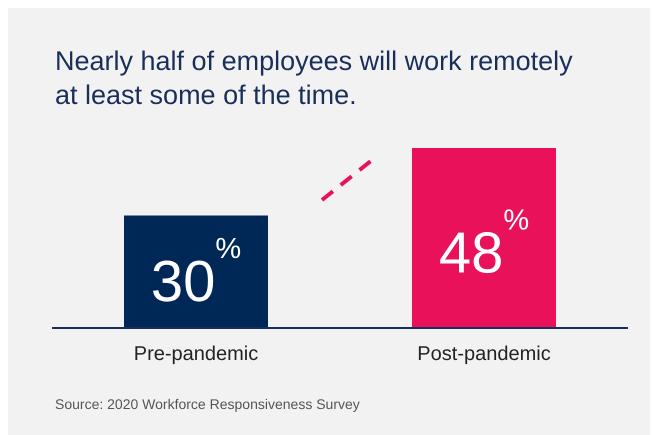  Describe the element at coordinates (484, 354) in the screenshot. I see `x-tick-label: Post-pandemic` at that location.